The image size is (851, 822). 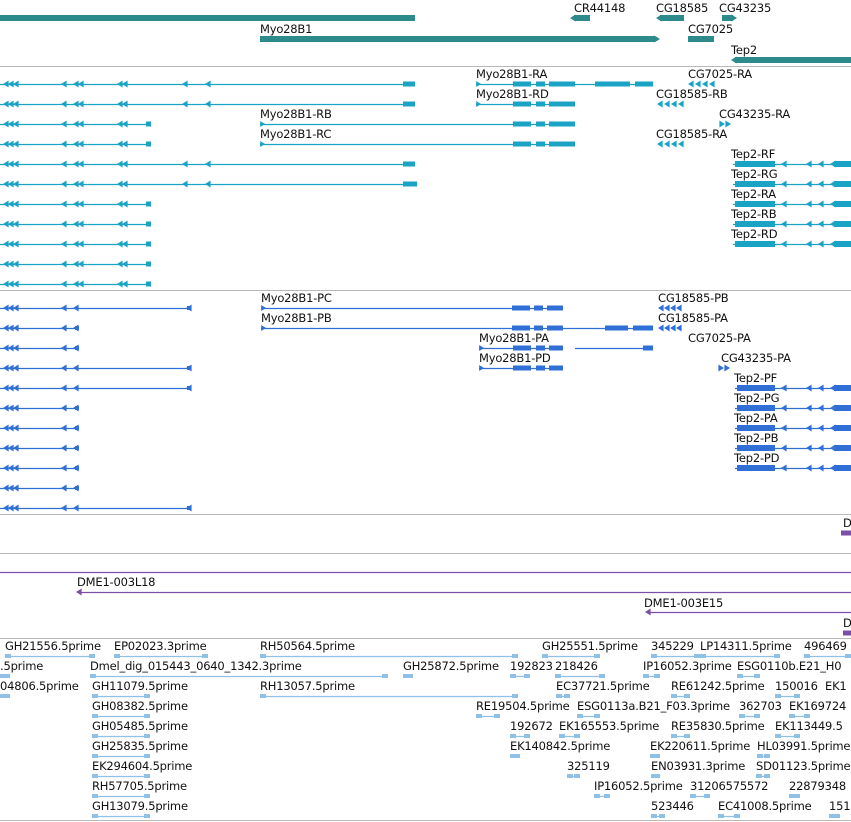 I want to click on gene-label-tep2: Tep2, so click(x=744, y=50).